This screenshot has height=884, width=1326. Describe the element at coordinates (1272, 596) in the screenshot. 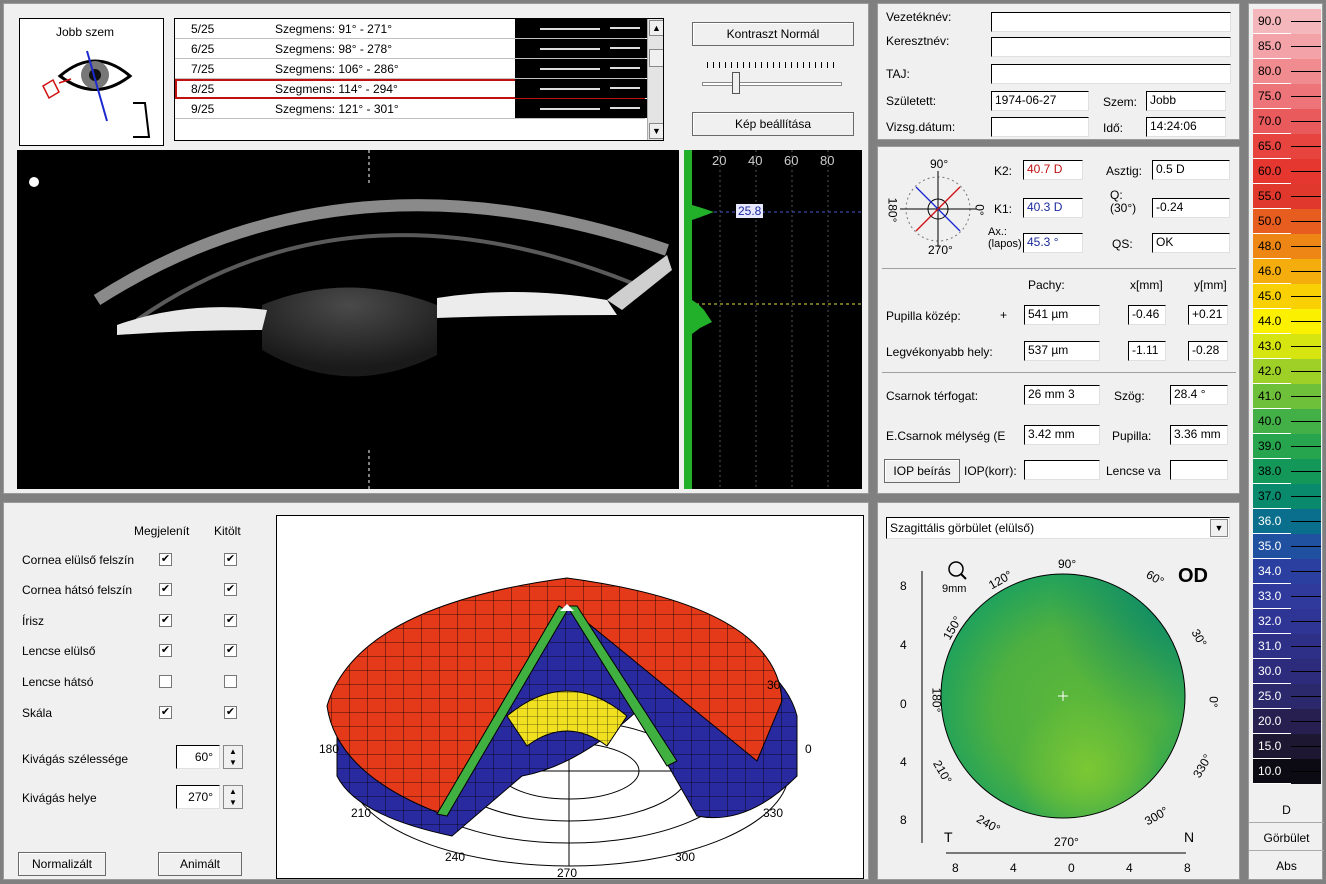

I see `scale-cell: 33.0` at that location.